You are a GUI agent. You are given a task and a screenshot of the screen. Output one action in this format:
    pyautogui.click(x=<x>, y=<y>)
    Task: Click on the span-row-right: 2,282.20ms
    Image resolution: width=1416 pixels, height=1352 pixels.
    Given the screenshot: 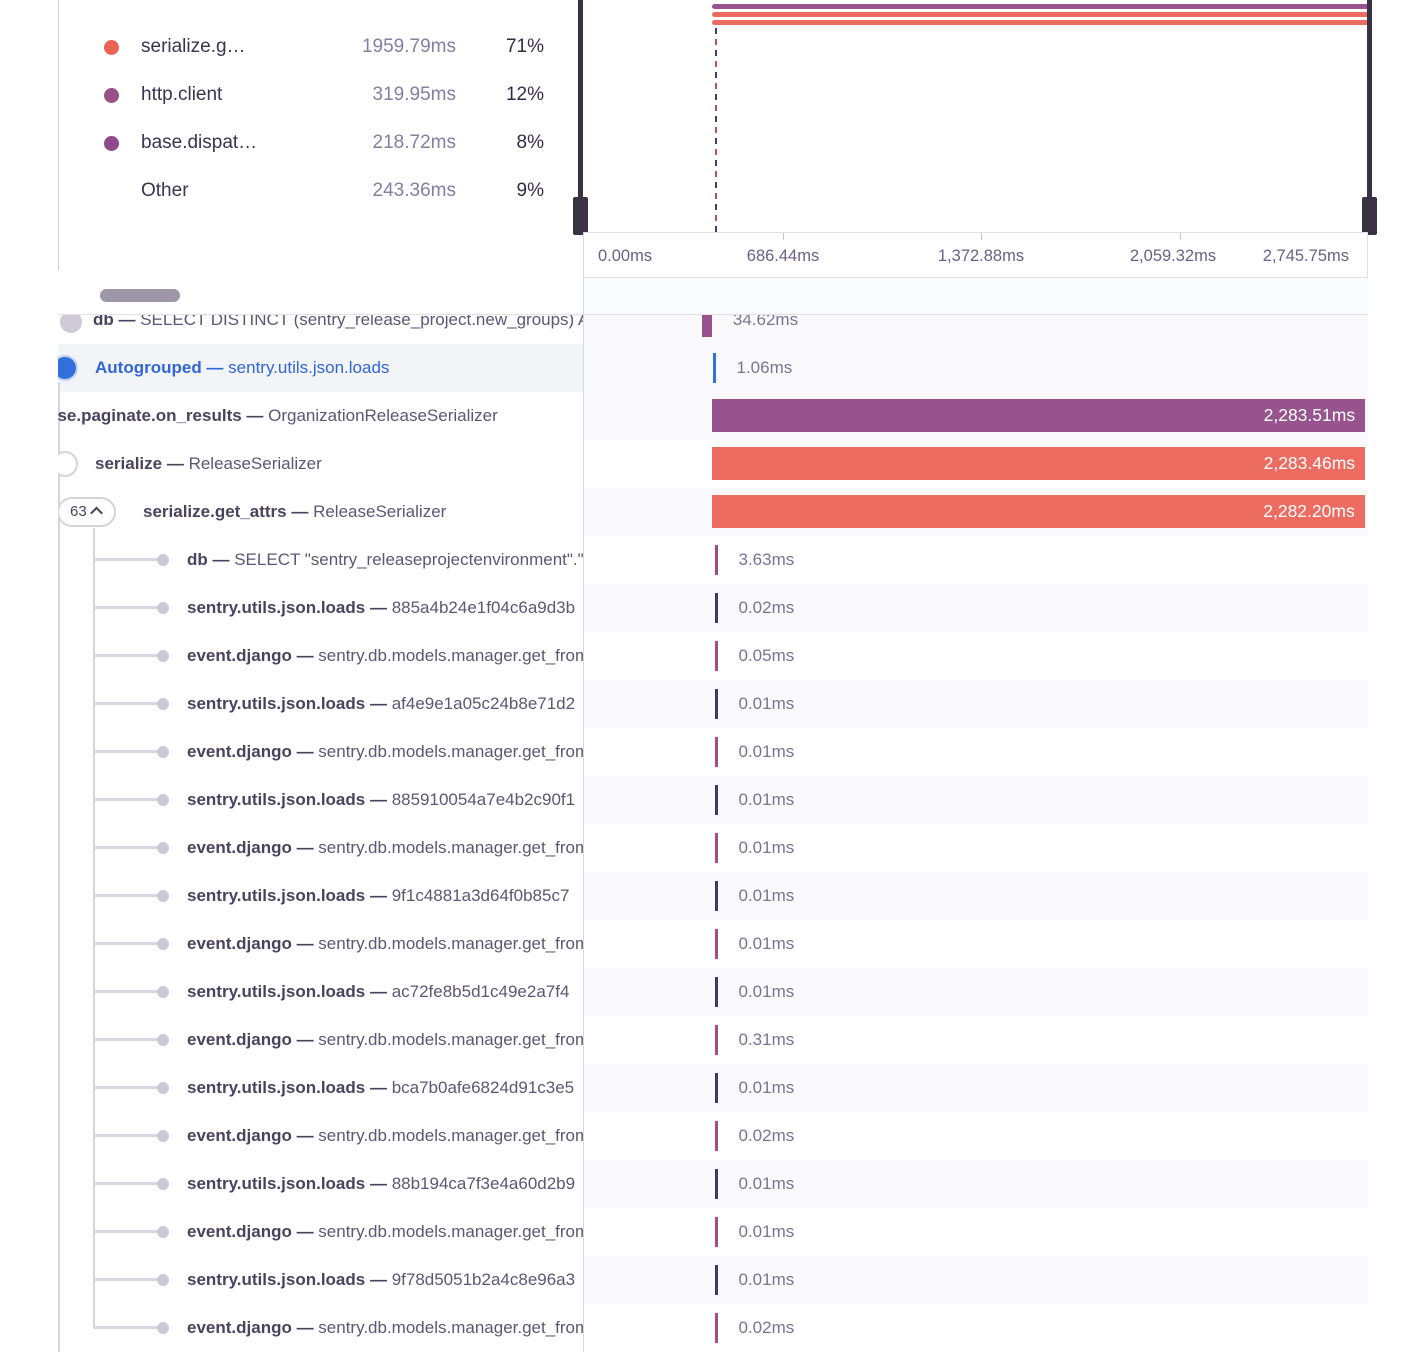 What is the action you would take?
    pyautogui.click(x=976, y=512)
    